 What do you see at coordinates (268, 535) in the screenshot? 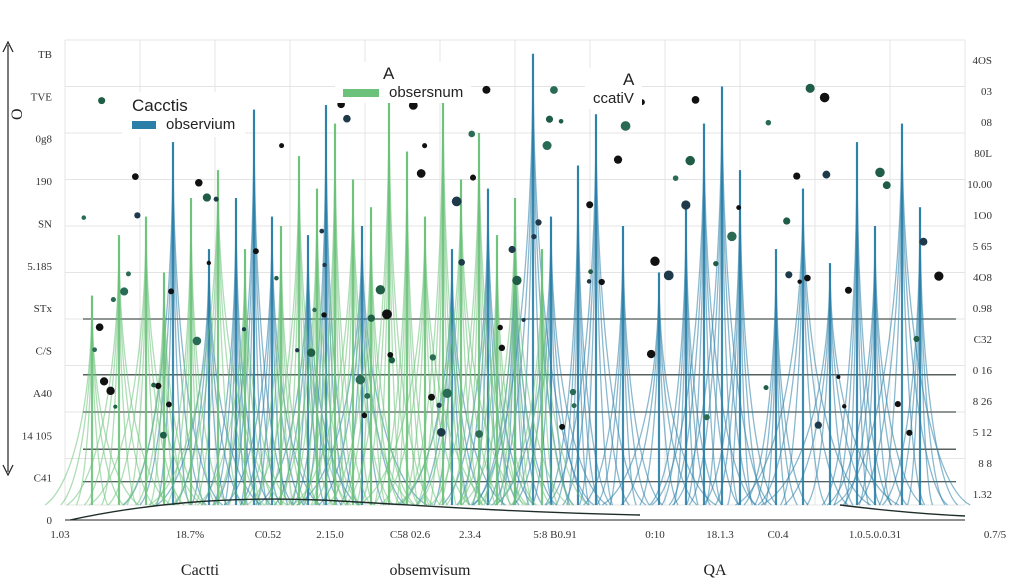
I see `x-tick-label: C0.52` at bounding box center [268, 535].